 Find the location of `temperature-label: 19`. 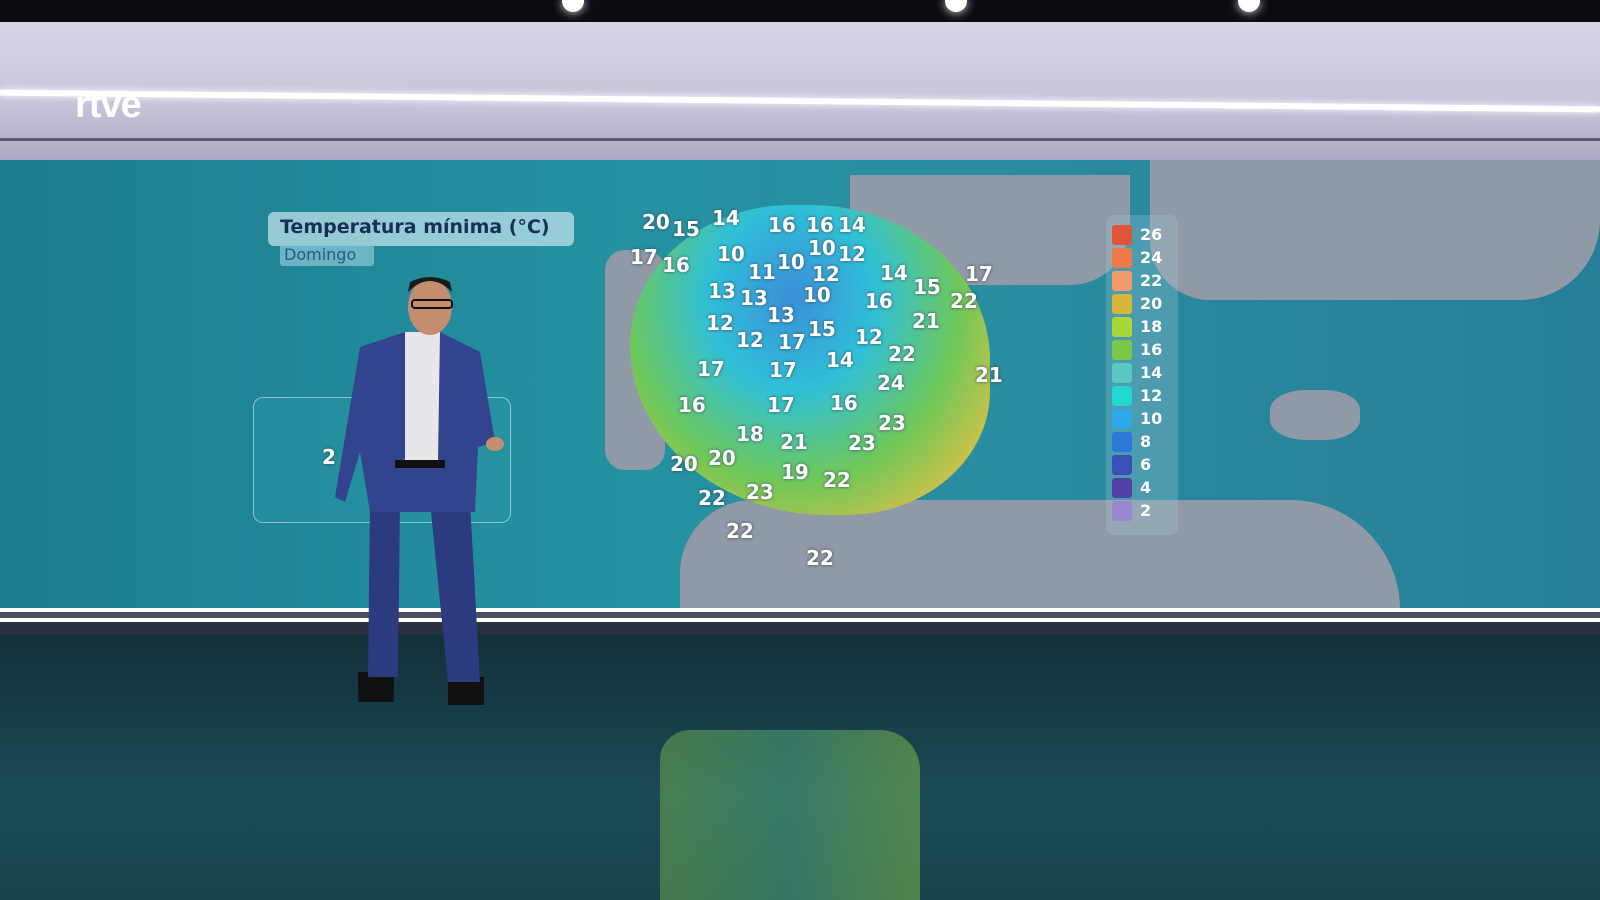

temperature-label: 19 is located at coordinates (795, 472).